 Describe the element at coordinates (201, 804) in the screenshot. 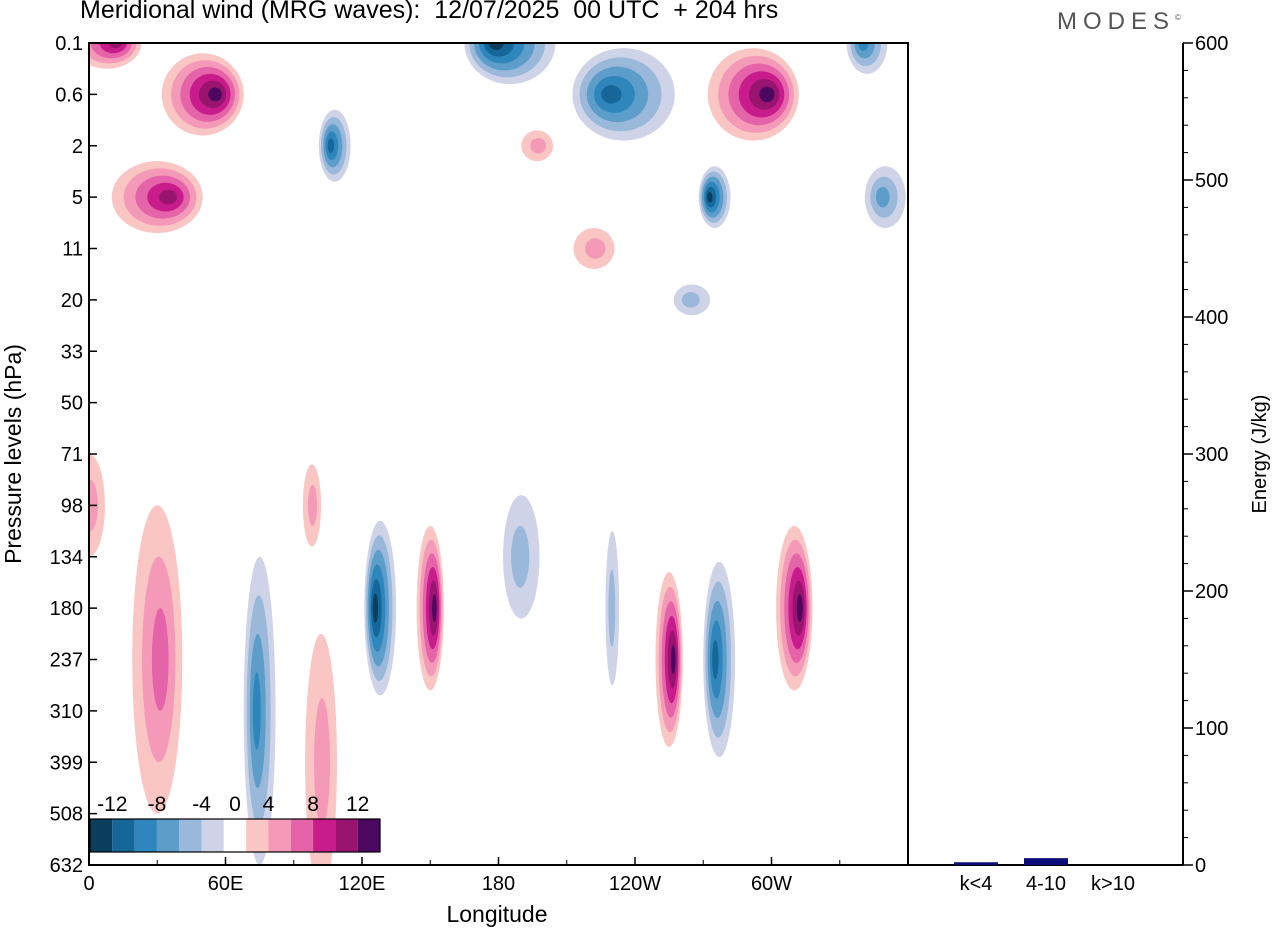

I see `colorbar-label: -4` at that location.